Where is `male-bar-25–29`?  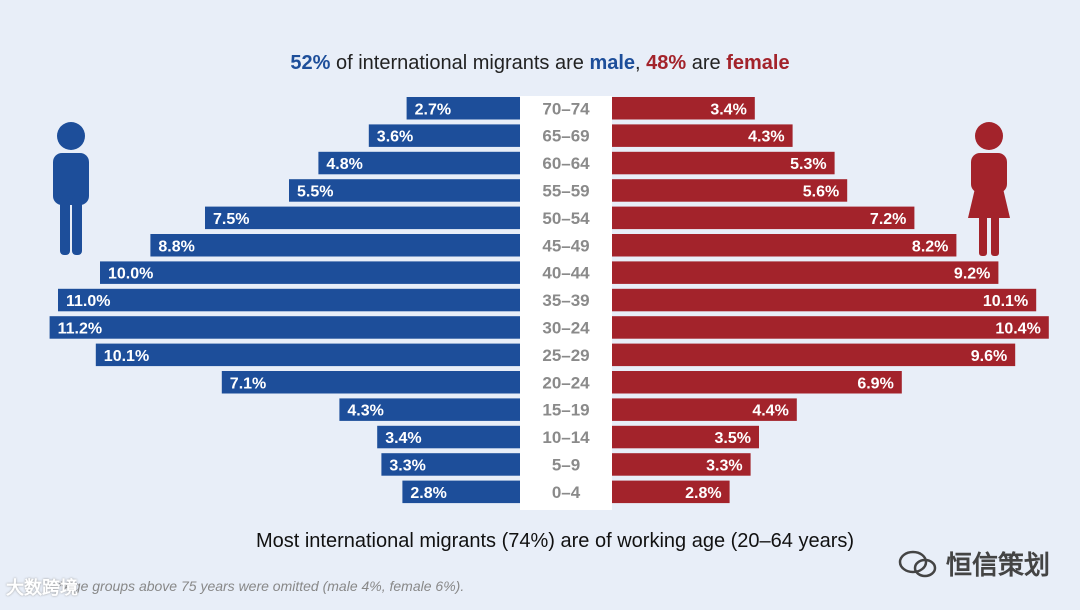 male-bar-25–29 is located at coordinates (308, 355).